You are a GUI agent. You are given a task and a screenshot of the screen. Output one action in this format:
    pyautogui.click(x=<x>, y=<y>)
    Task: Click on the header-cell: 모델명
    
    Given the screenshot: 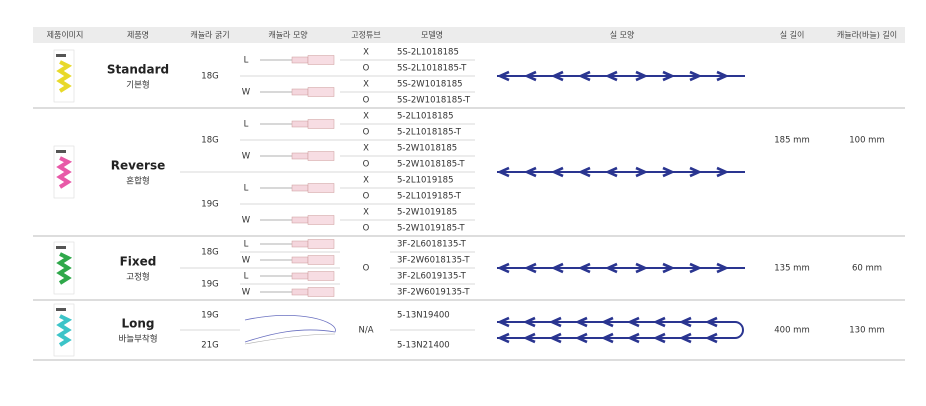 What is the action you would take?
    pyautogui.click(x=432, y=35)
    